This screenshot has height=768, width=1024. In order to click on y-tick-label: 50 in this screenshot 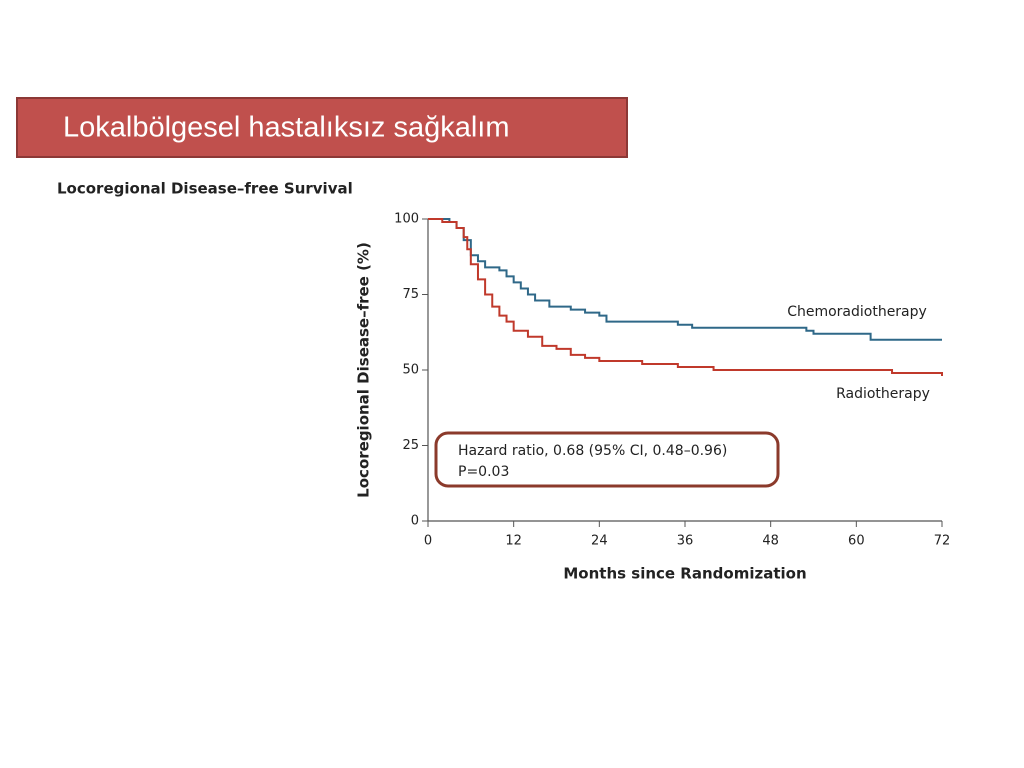, I will do `click(410, 370)`.